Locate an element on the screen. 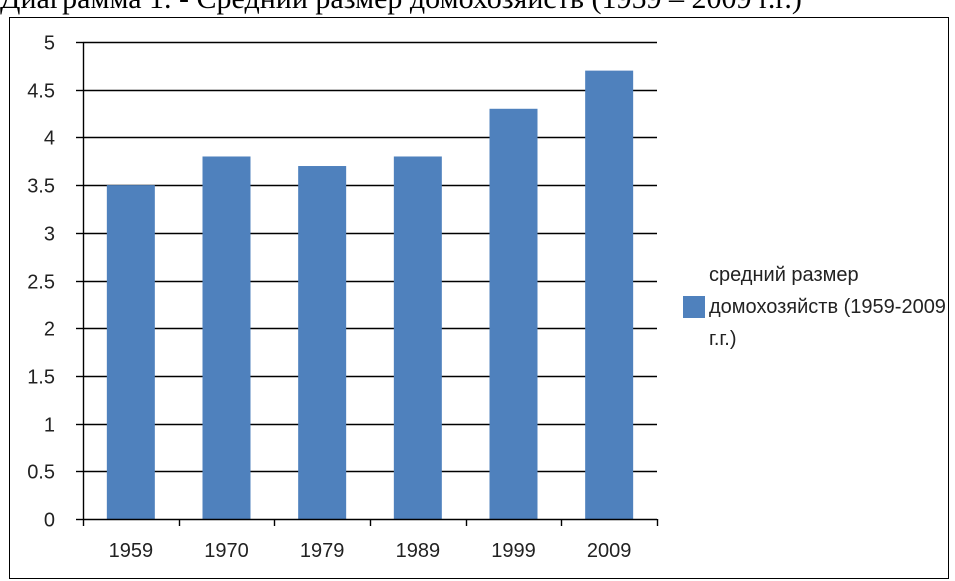 The image size is (955, 581). y-tick-label: 3 is located at coordinates (49, 235).